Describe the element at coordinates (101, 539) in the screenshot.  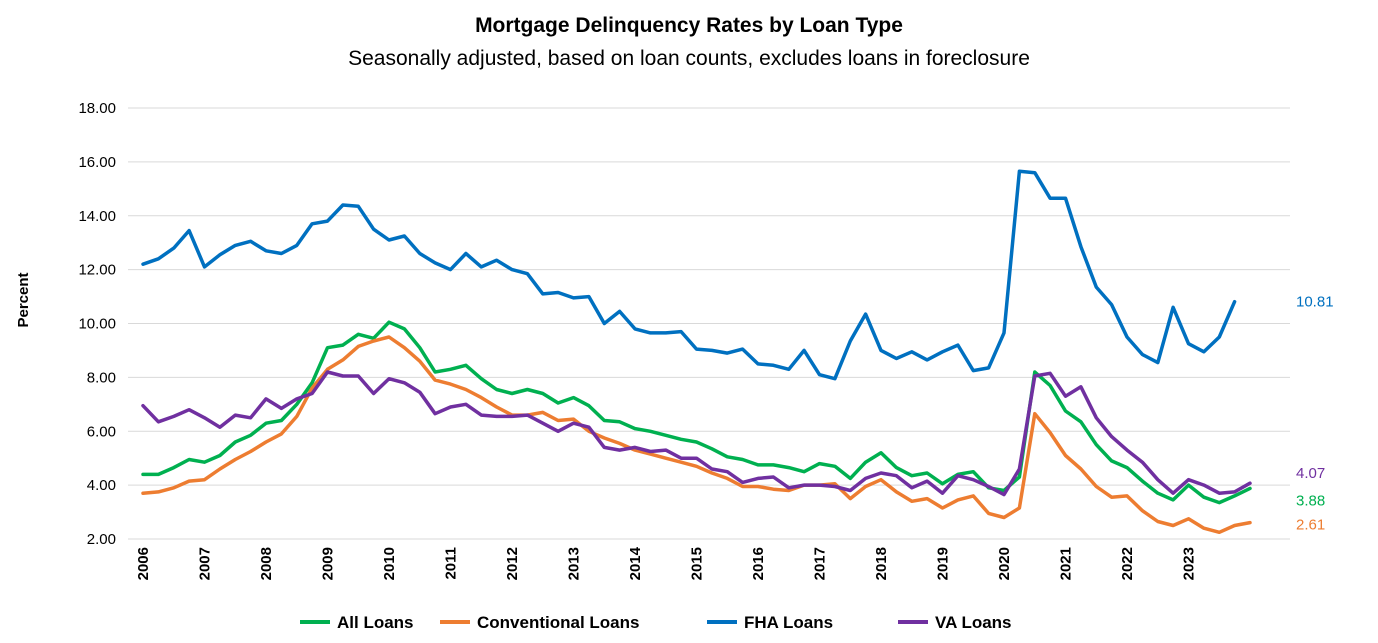
I see `y-tick-label: 2.00` at that location.